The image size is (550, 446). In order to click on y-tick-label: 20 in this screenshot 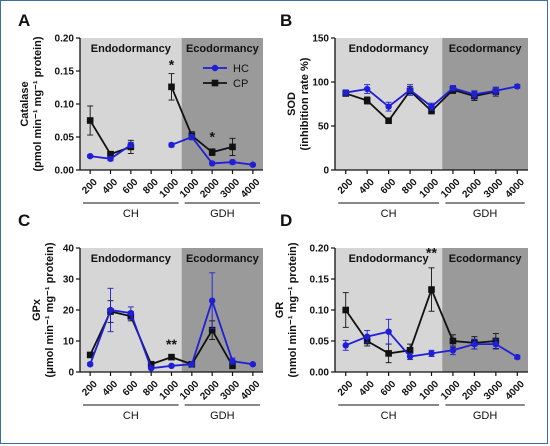, I will do `click(69, 311)`.